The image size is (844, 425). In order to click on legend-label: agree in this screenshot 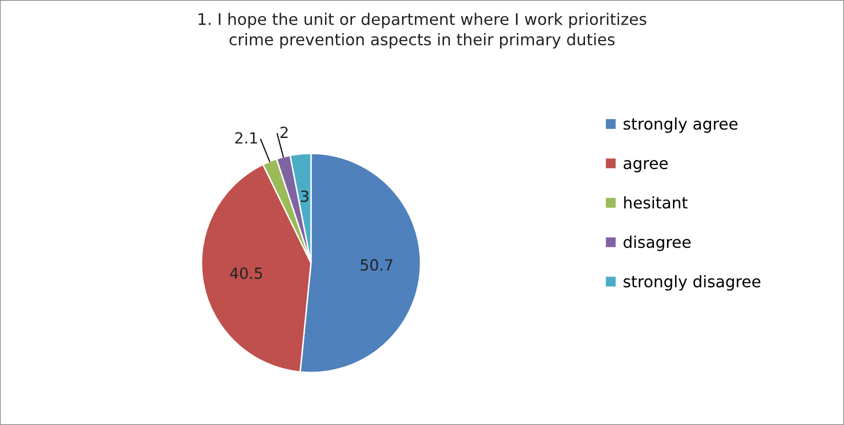, I will do `click(646, 166)`.